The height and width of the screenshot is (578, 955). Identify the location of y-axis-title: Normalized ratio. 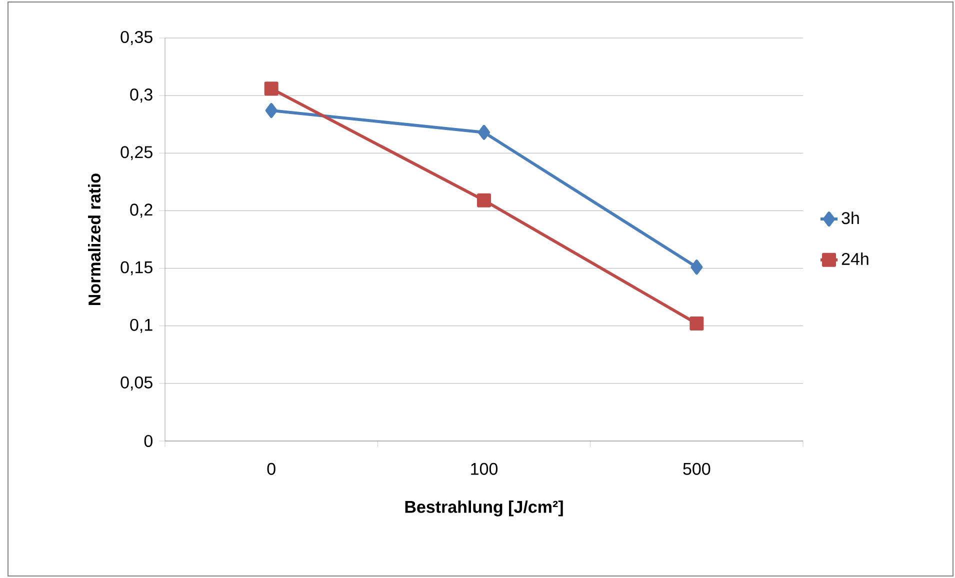
(94, 239).